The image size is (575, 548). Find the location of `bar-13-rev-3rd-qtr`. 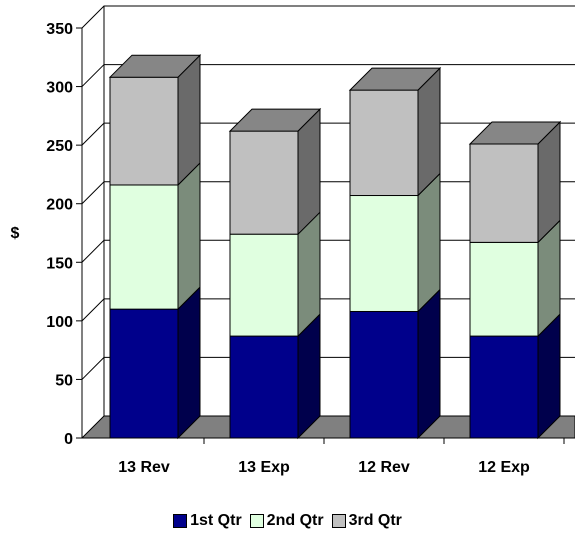

bar-13-rev-3rd-qtr is located at coordinates (155, 120).